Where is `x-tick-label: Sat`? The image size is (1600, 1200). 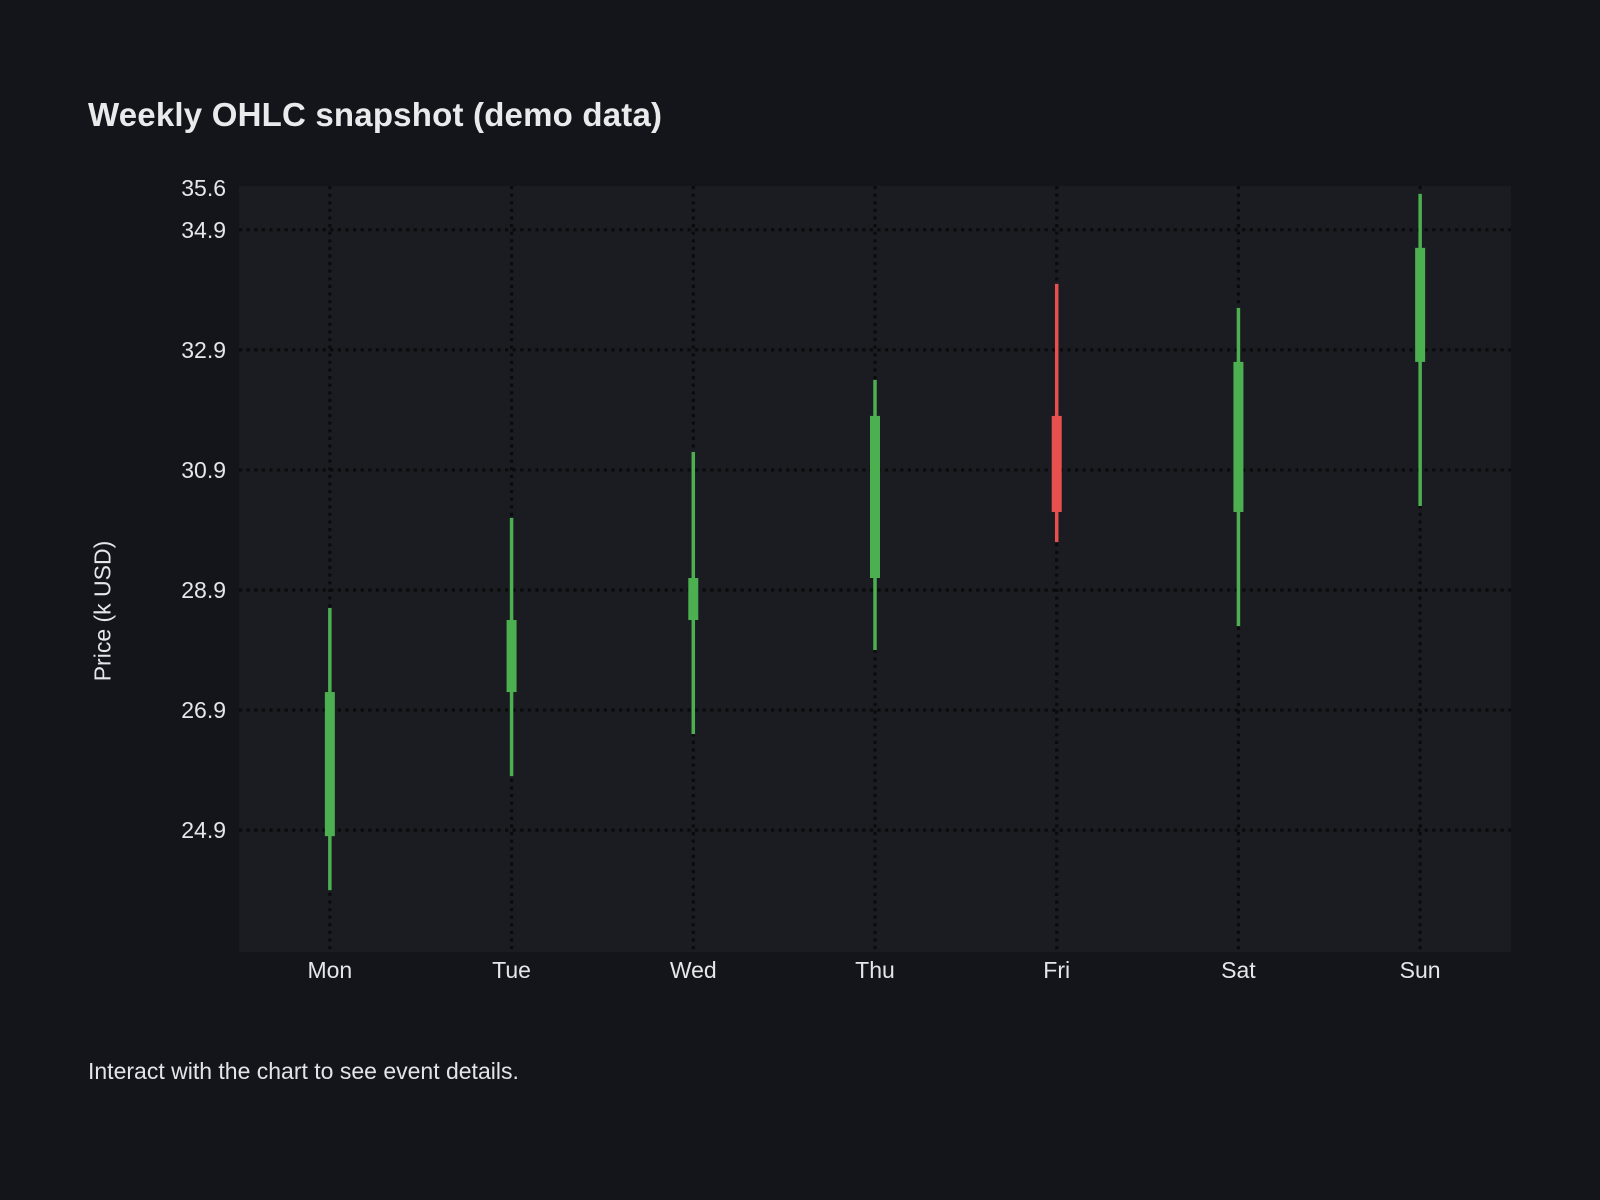 x-tick-label: Sat is located at coordinates (1238, 970).